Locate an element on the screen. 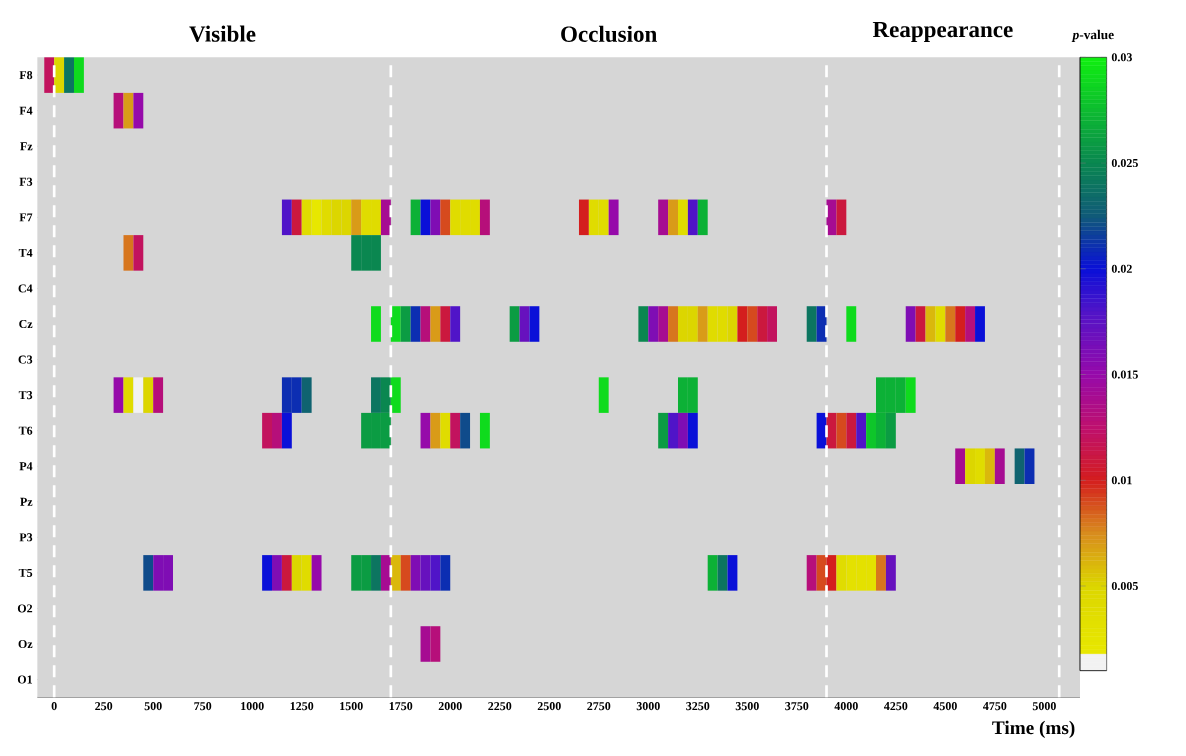 The height and width of the screenshot is (756, 1186). x-tick-label: 4750 is located at coordinates (995, 706).